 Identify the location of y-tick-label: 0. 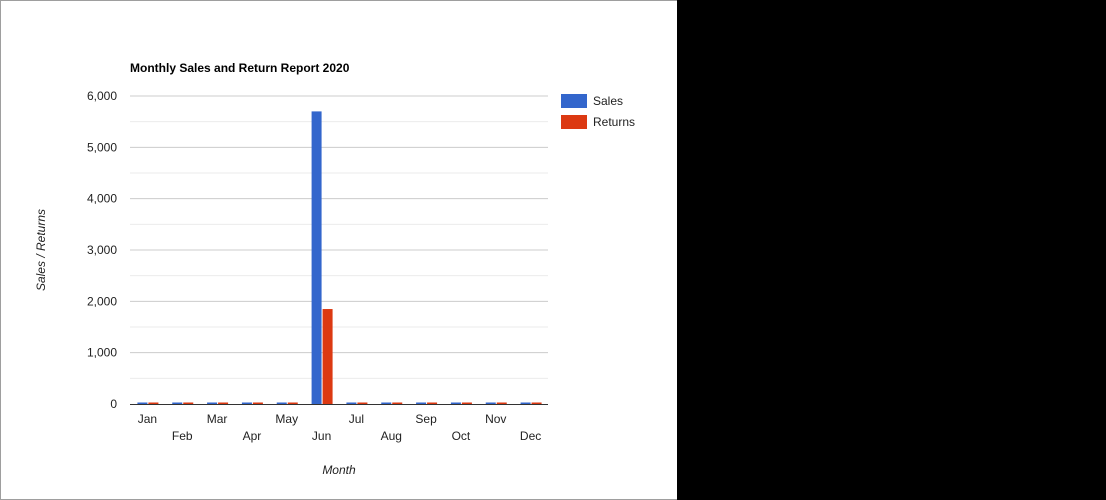
(113, 404).